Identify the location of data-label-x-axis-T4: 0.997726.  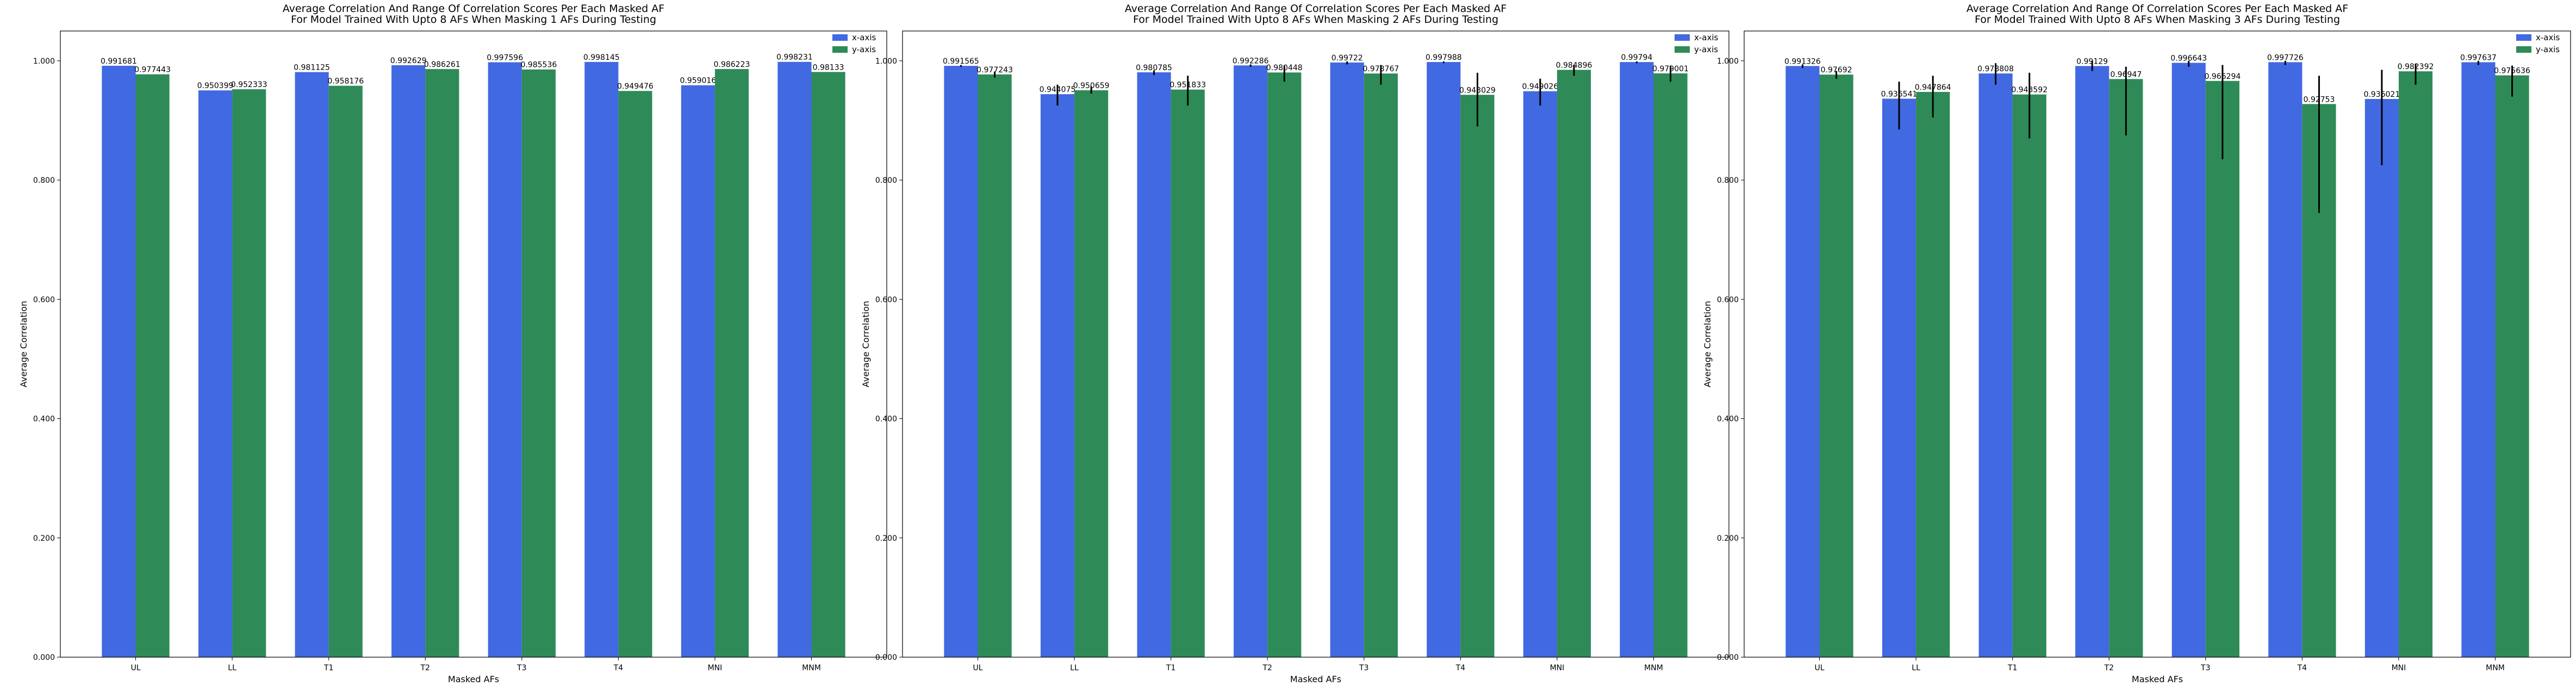
(2285, 57).